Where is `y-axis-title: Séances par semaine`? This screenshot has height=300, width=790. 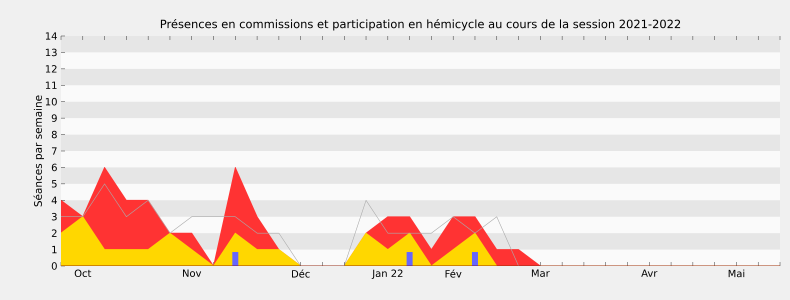
y-axis-title: Séances par semaine is located at coordinates (38, 150).